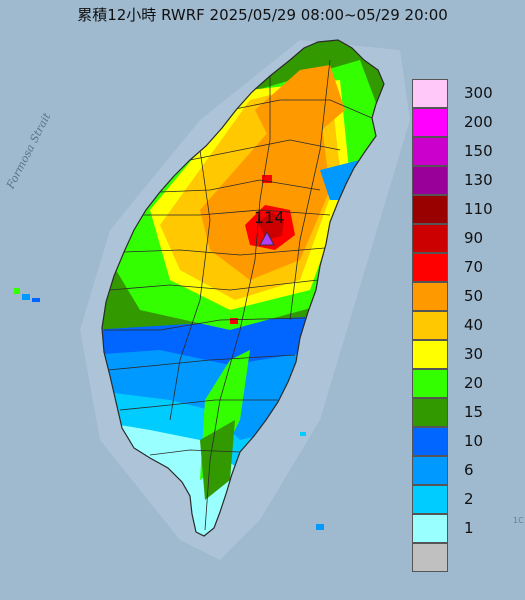 The height and width of the screenshot is (600, 525). I want to click on legend-label: 1, so click(469, 528).